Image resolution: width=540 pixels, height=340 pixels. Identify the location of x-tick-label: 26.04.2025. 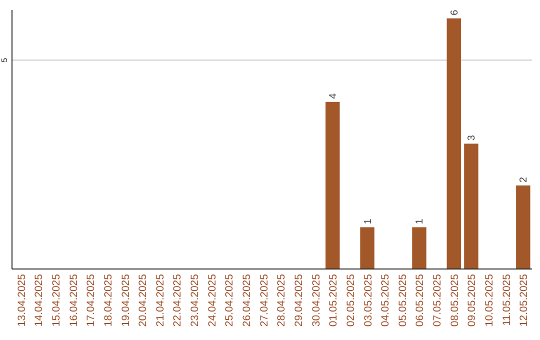
(247, 300).